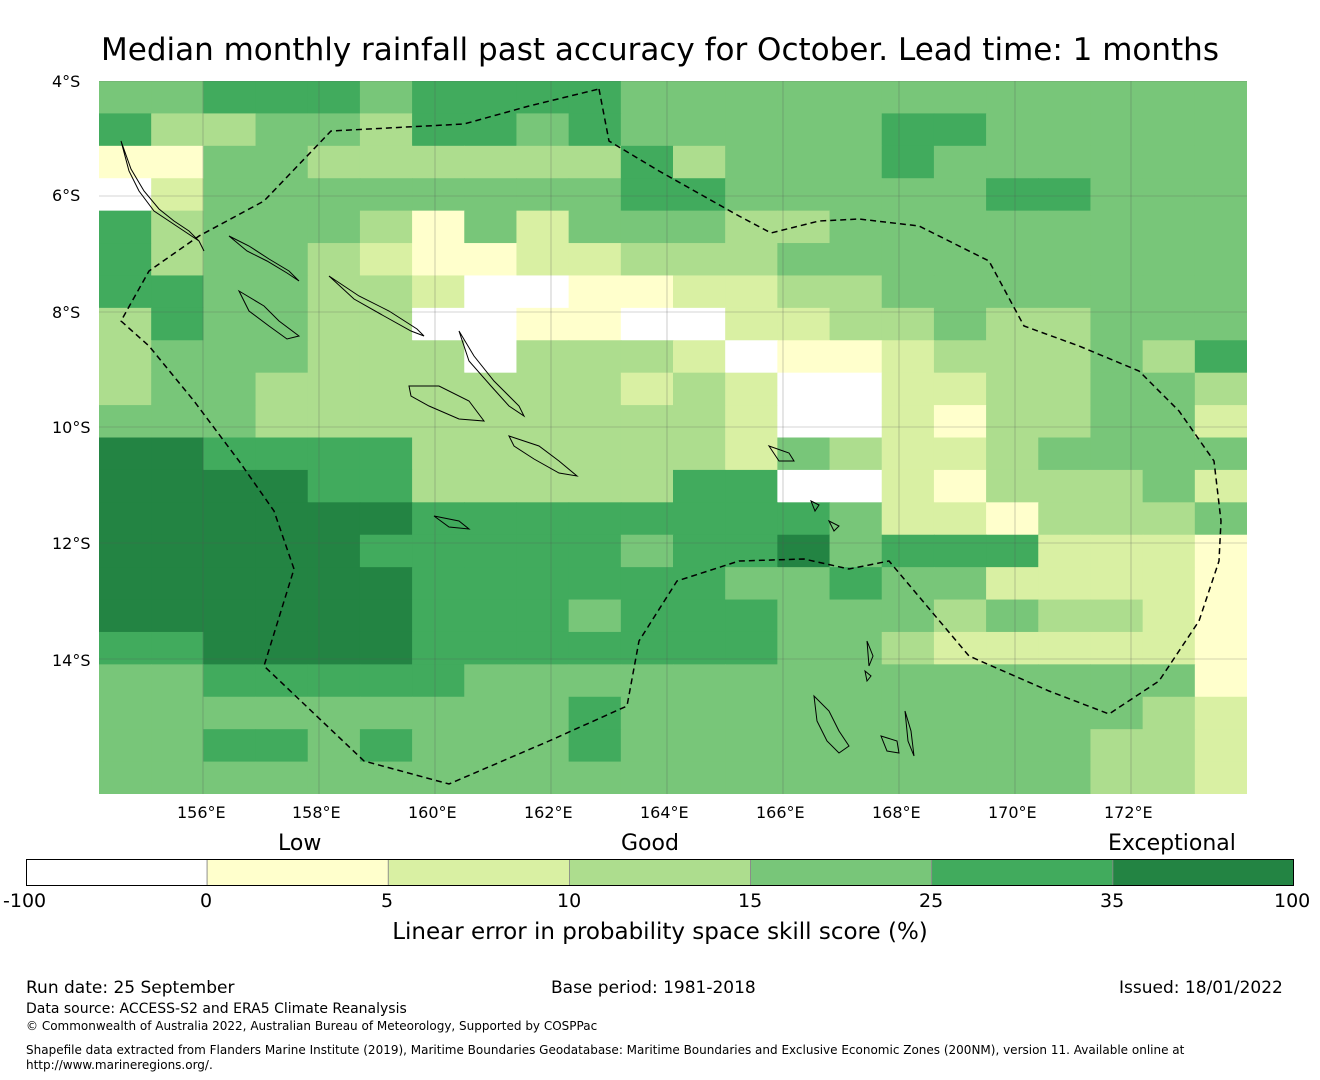 The height and width of the screenshot is (1080, 1320). I want to click on lat-label: 14°S, so click(71, 660).